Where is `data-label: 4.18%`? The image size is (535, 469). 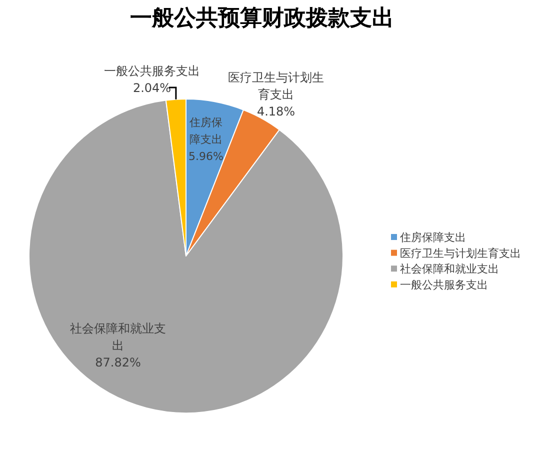
data-label: 4.18% is located at coordinates (276, 111).